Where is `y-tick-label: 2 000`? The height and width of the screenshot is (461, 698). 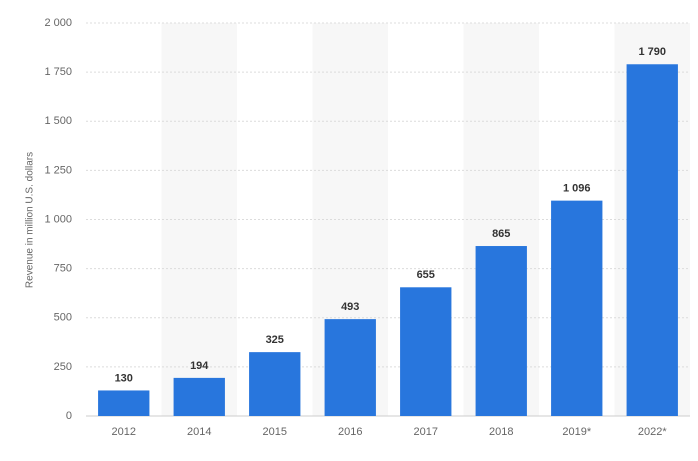
y-tick-label: 2 000 is located at coordinates (58, 23).